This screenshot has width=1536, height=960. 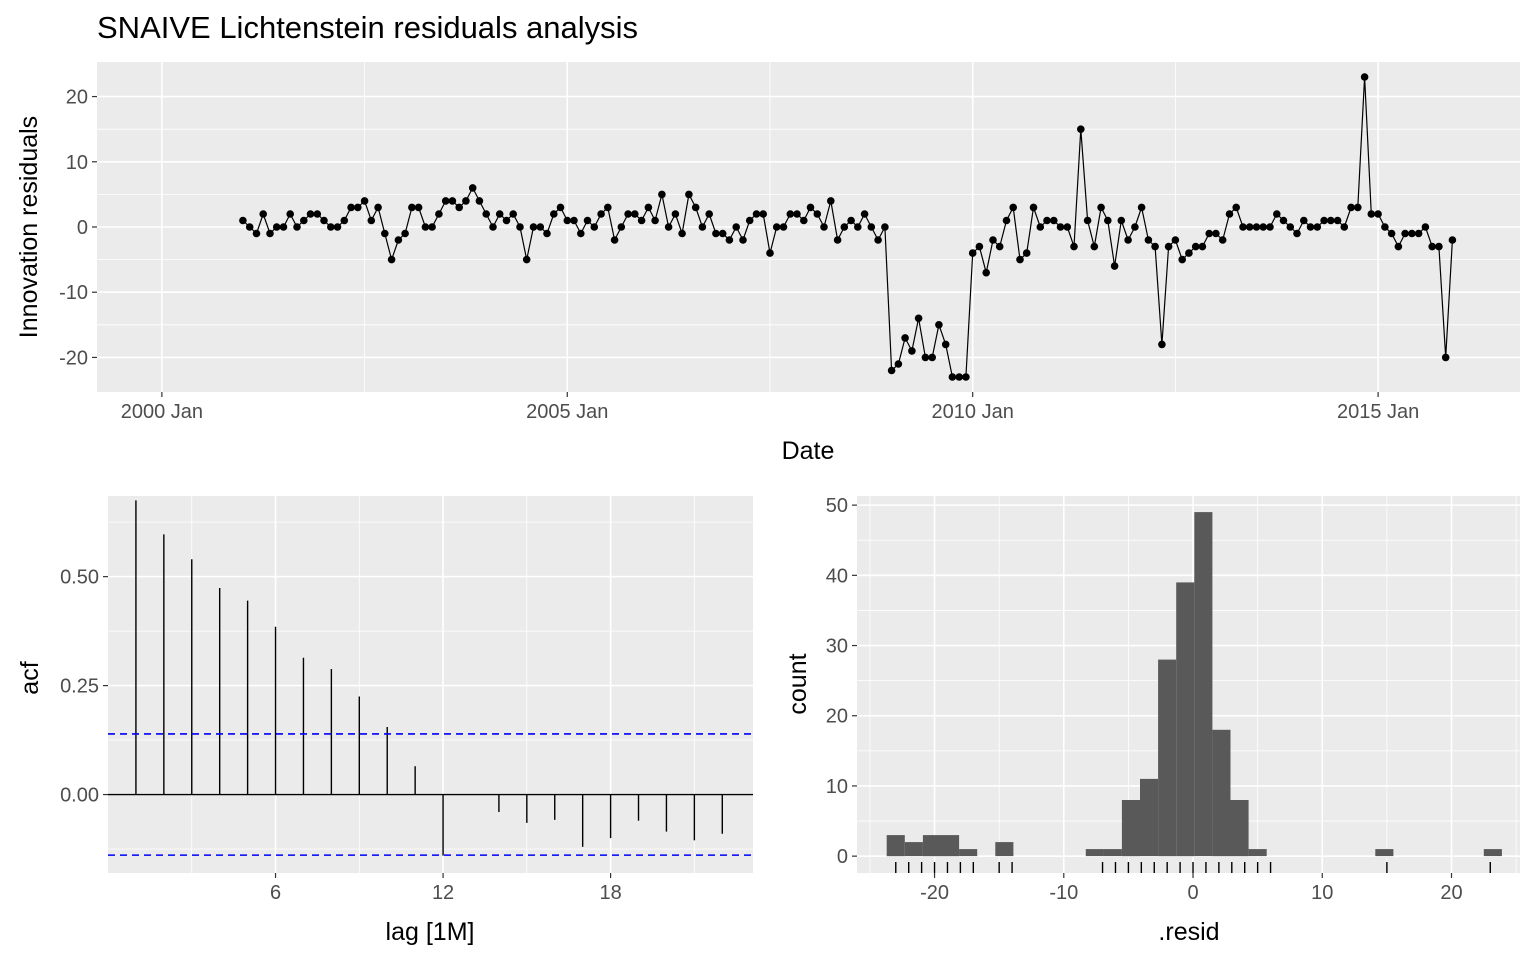 What do you see at coordinates (79, 796) in the screenshot?
I see `y-tick-label: 0.00` at bounding box center [79, 796].